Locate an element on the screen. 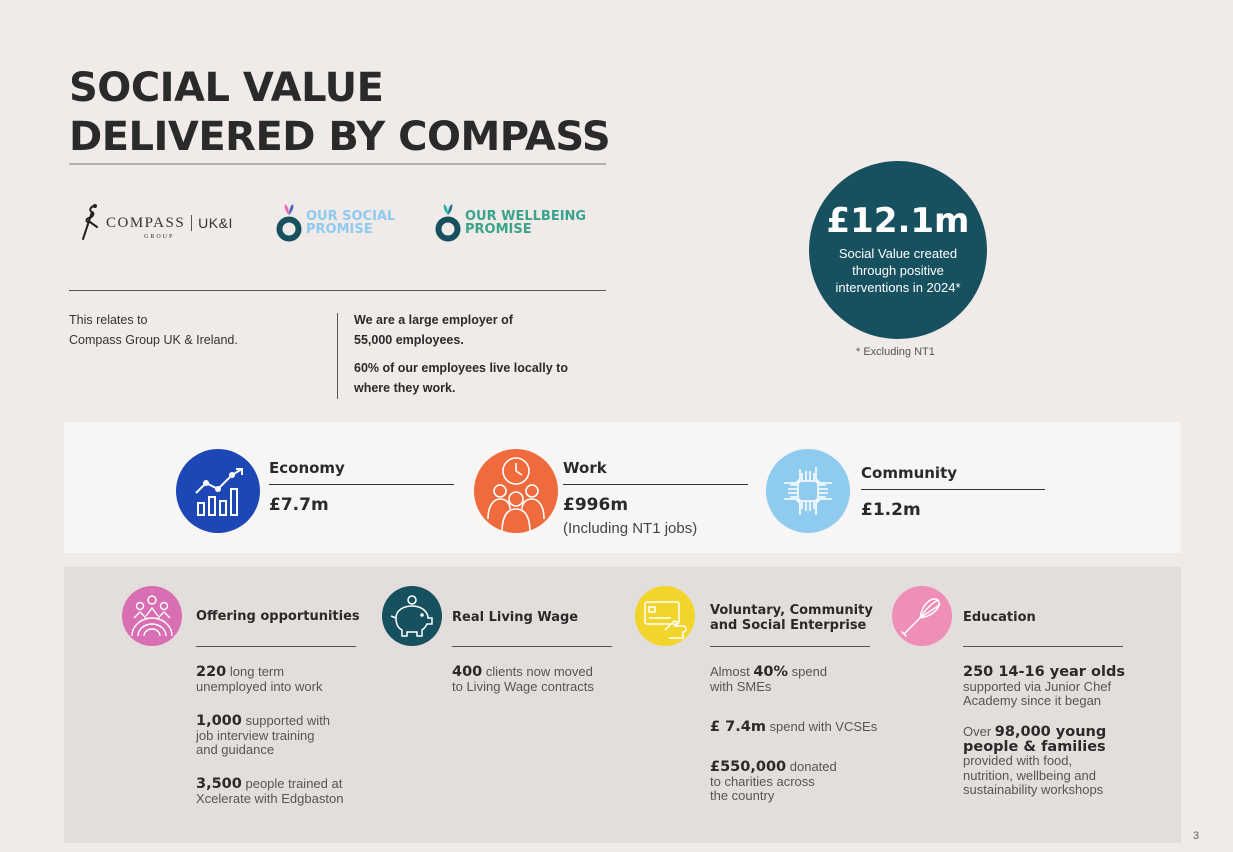 Image resolution: width=1233 pixels, height=852 pixels. item-number: 250 14-16 year olds is located at coordinates (1044, 672).